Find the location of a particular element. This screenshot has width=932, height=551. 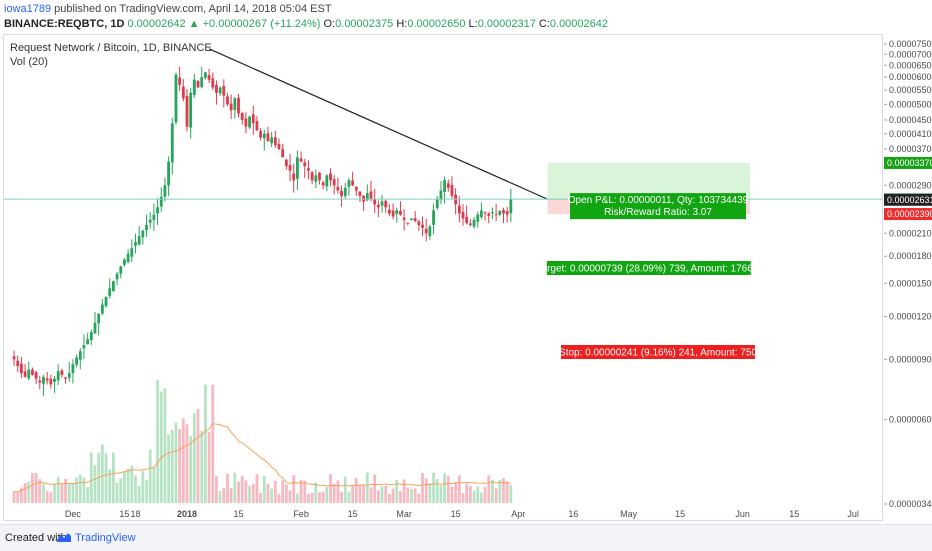

stop-label-box is located at coordinates (658, 352).